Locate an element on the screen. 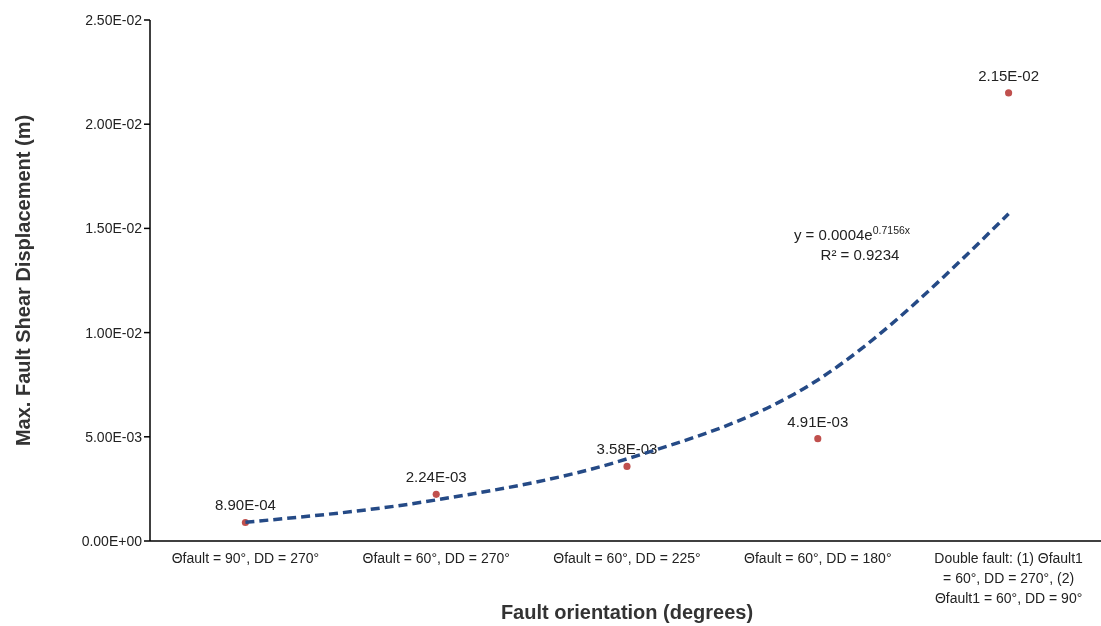 The image size is (1101, 626). annotation: R² = 0.9234 is located at coordinates (860, 254).